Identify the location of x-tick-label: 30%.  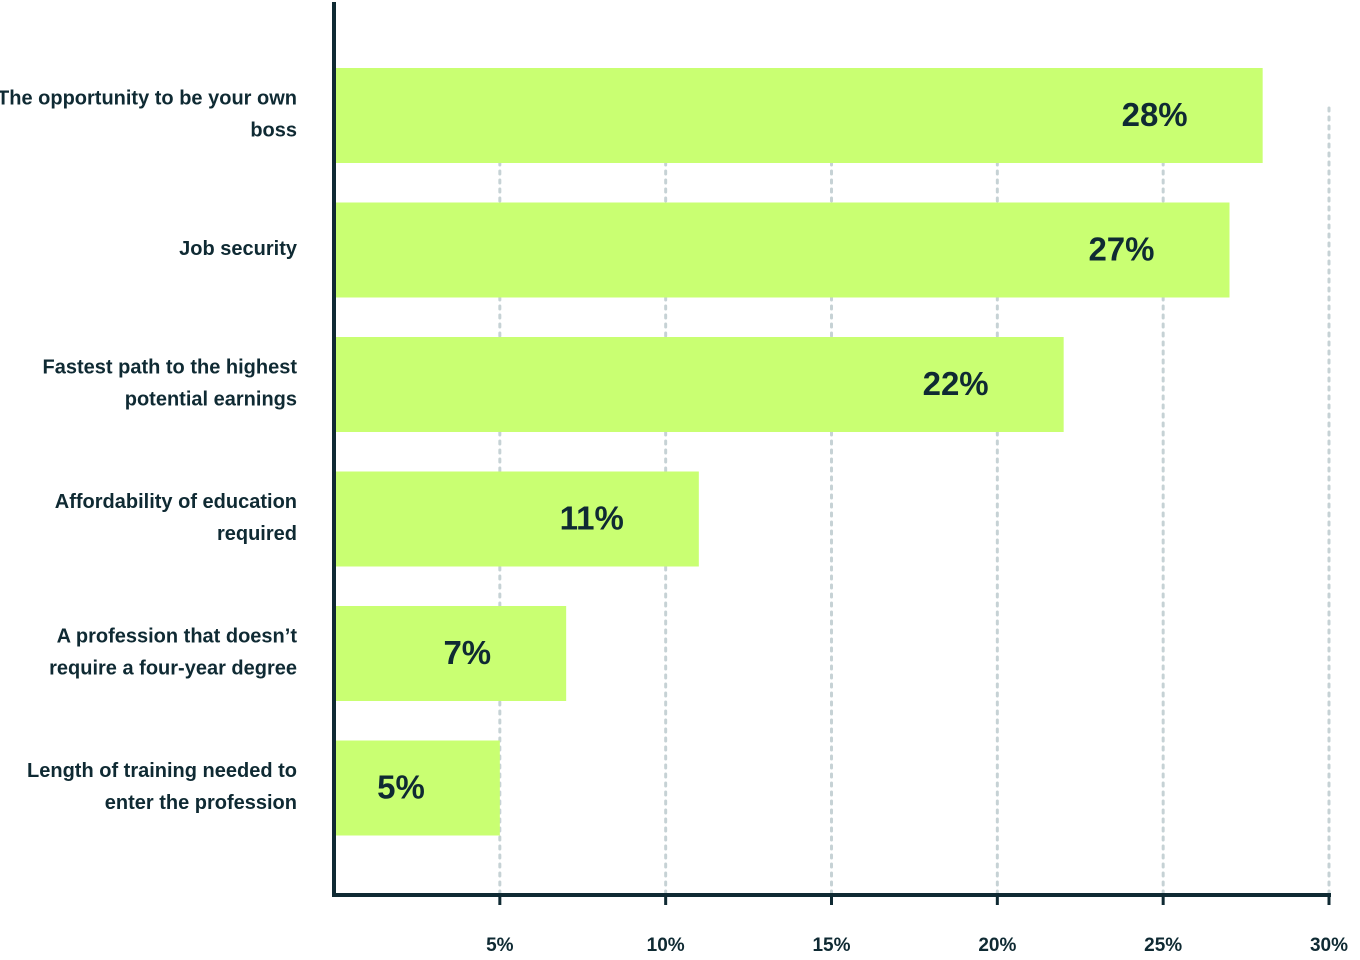
(1329, 945).